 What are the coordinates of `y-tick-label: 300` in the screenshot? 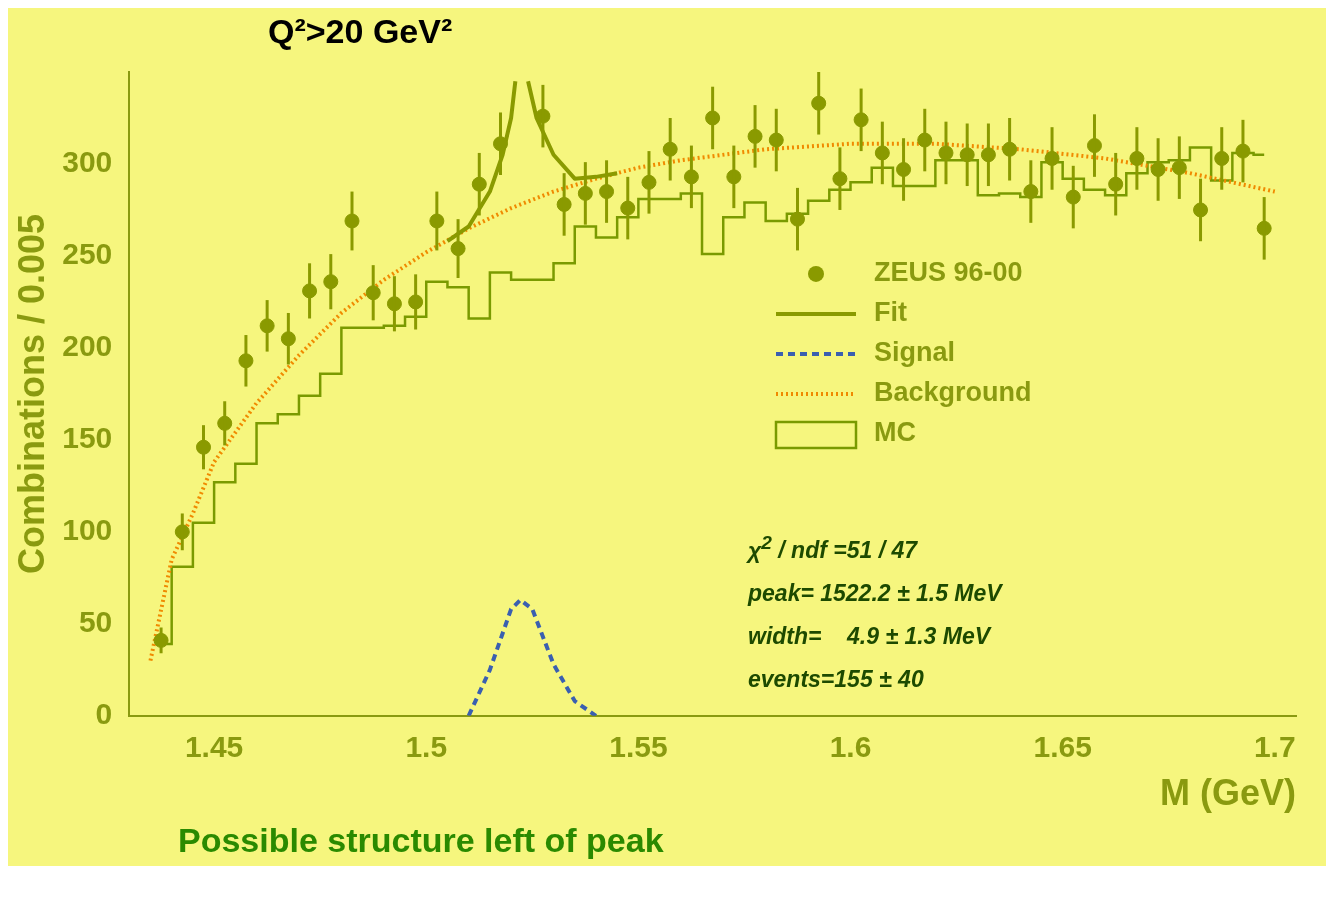 It's located at (87, 162).